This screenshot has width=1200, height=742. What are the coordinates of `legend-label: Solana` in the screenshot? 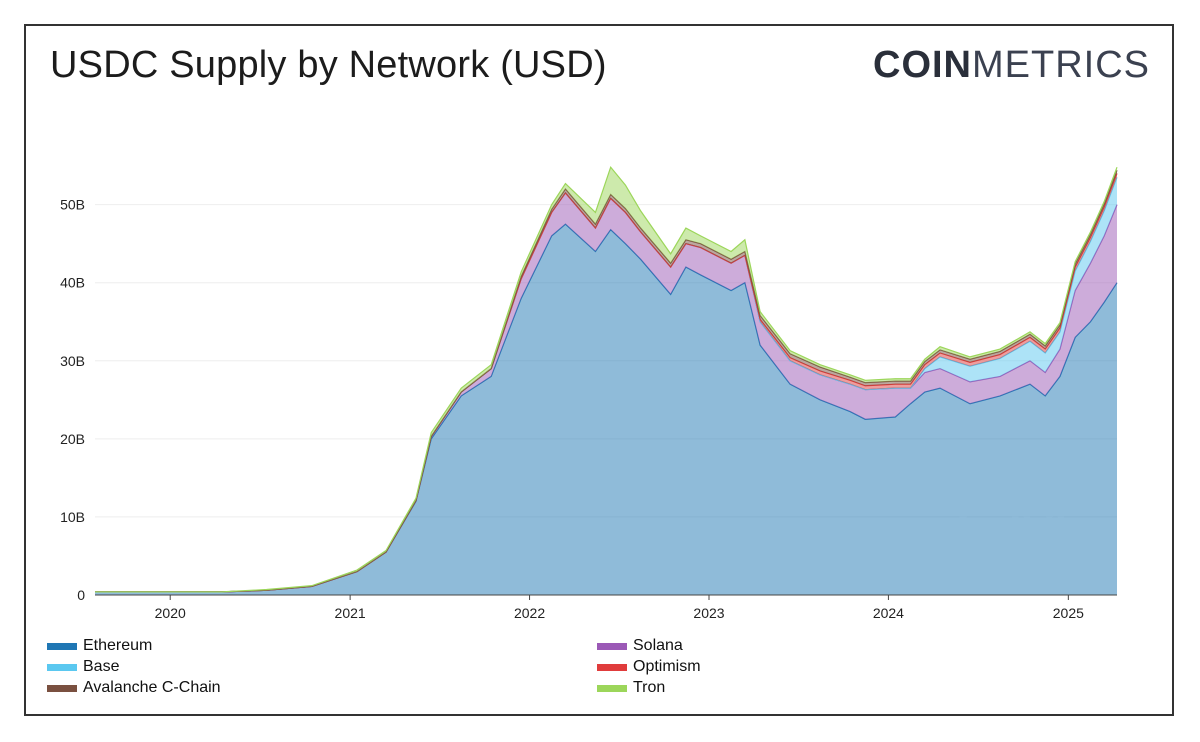 It's located at (658, 645).